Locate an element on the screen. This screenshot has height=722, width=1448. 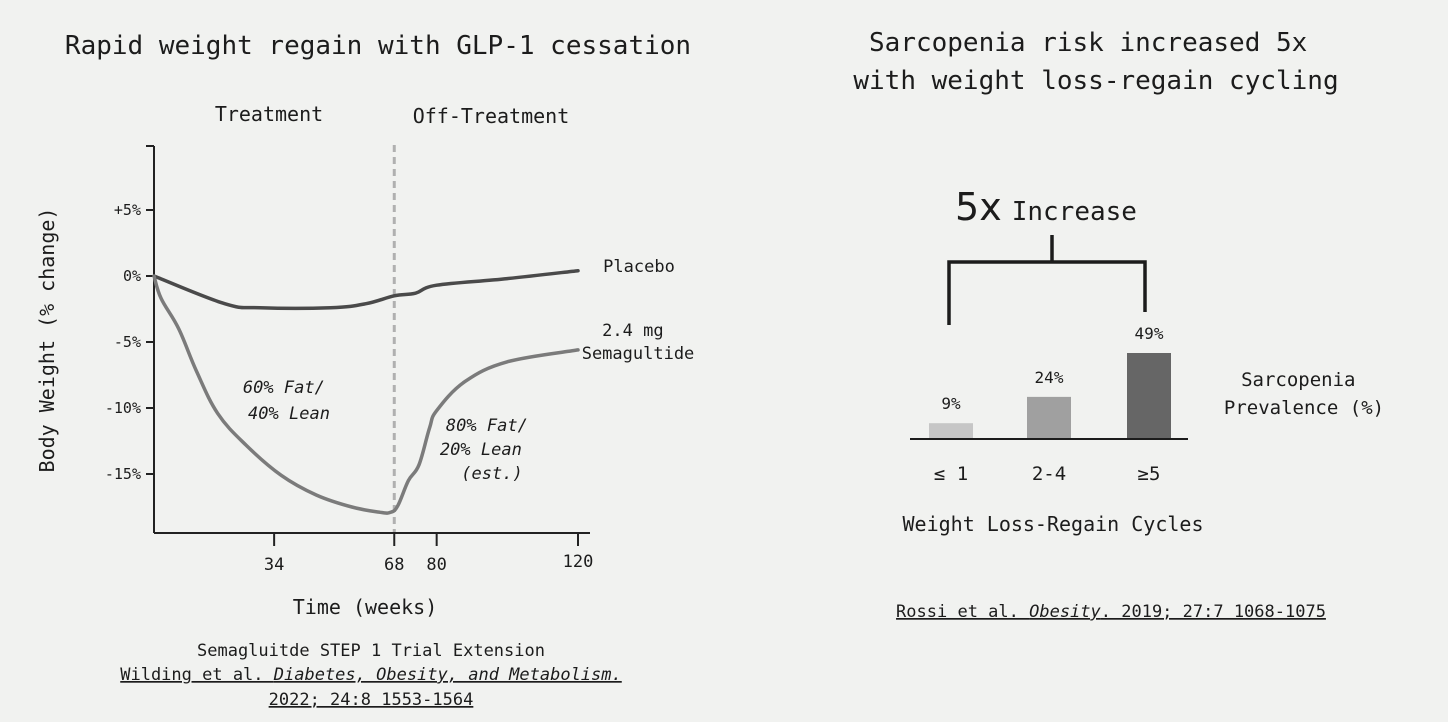
left-chart-title: Rapid weight regain with GLP-1 cessation is located at coordinates (378, 46).